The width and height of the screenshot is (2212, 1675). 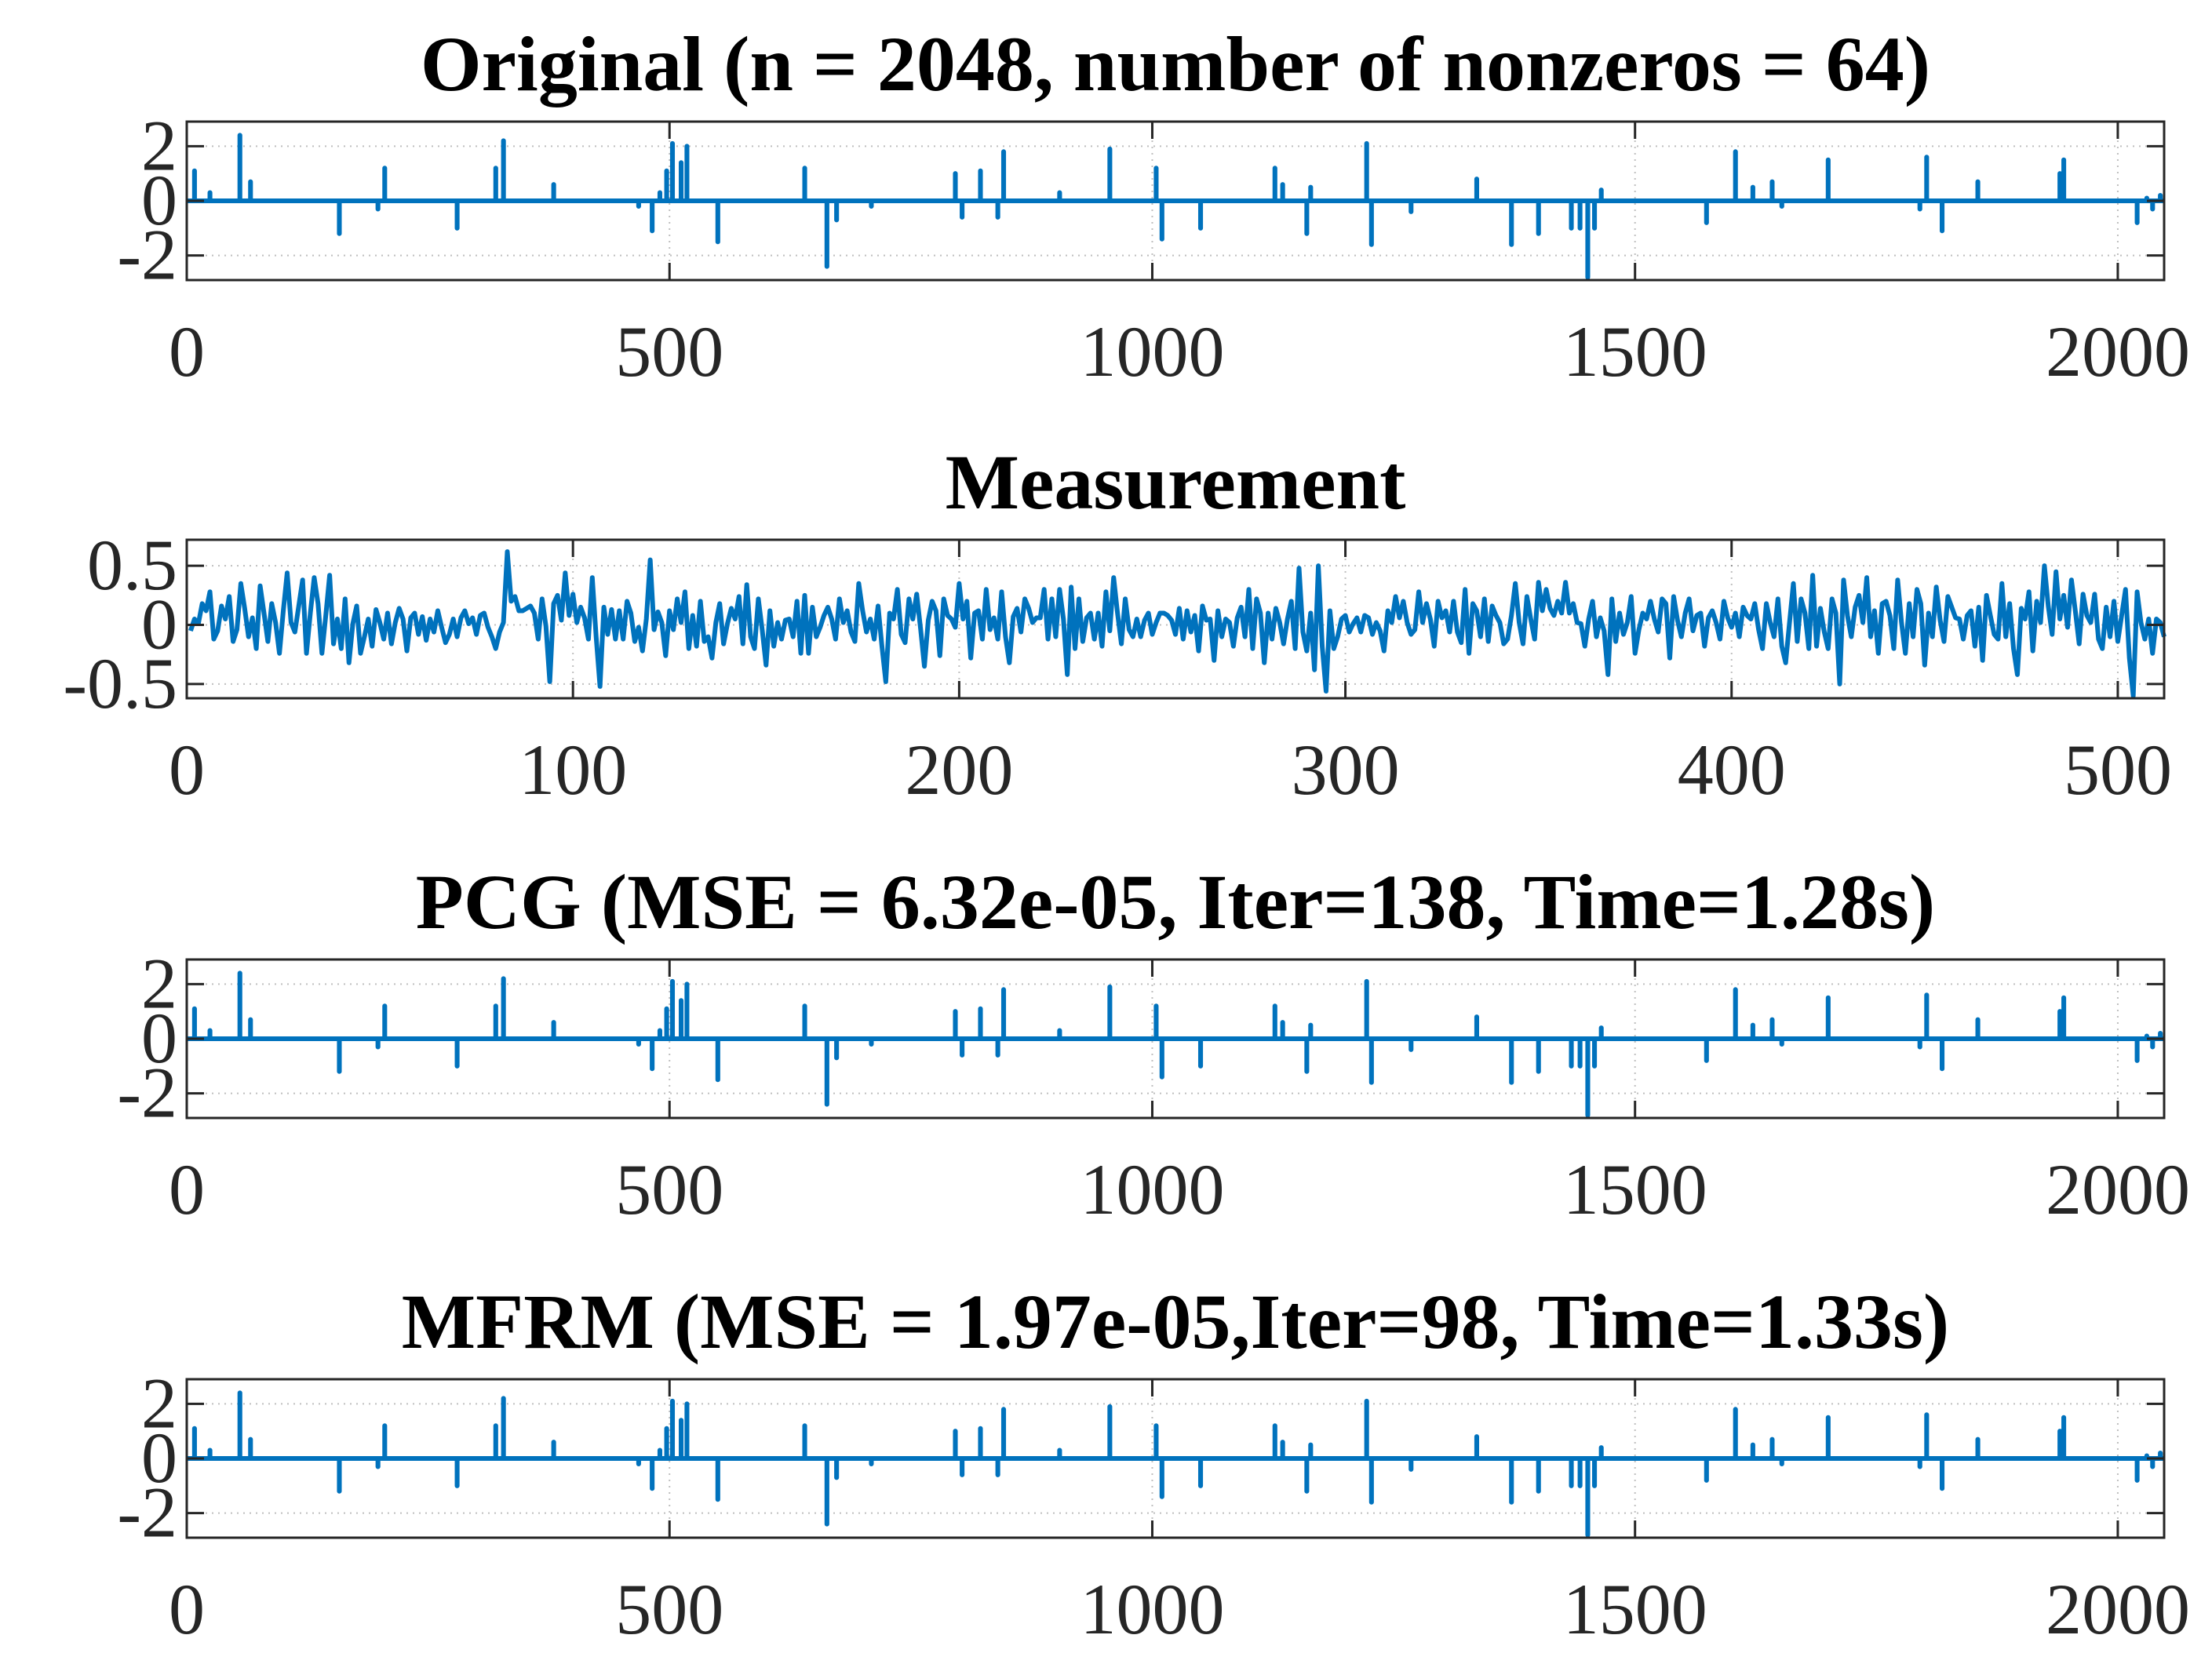 I want to click on x-tick-label: 400, so click(x=1732, y=770).